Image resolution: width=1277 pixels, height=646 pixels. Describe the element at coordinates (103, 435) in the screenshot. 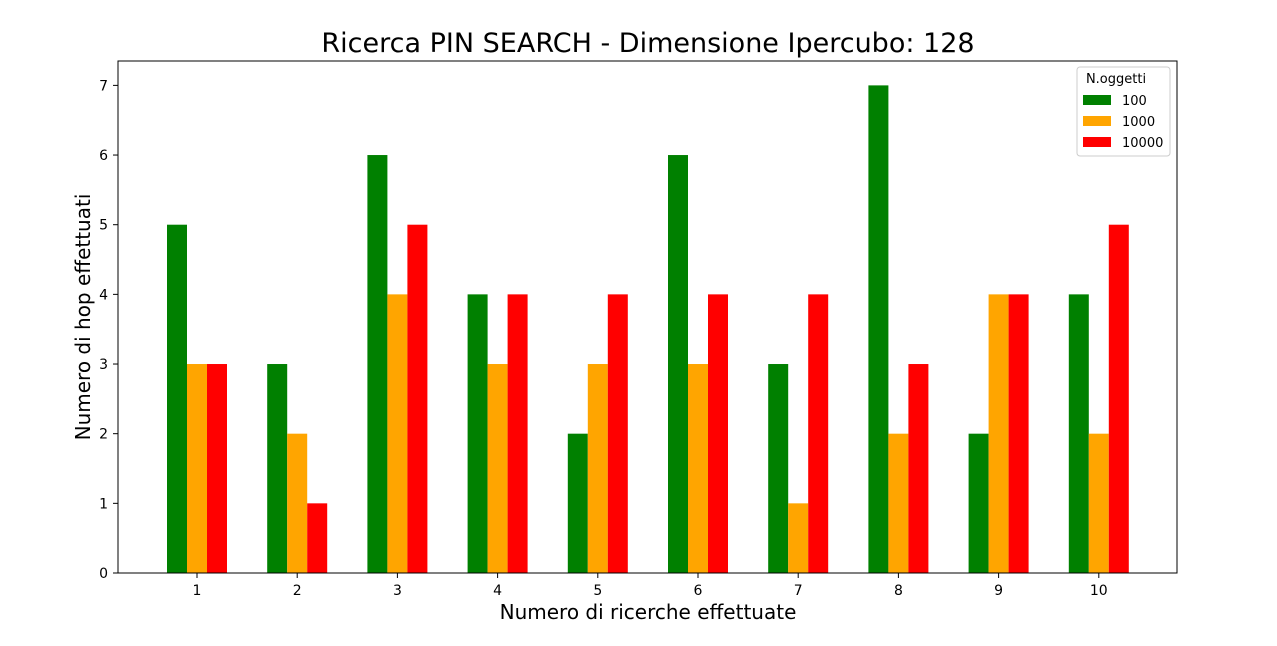

I see `y-tick-label: 2` at that location.